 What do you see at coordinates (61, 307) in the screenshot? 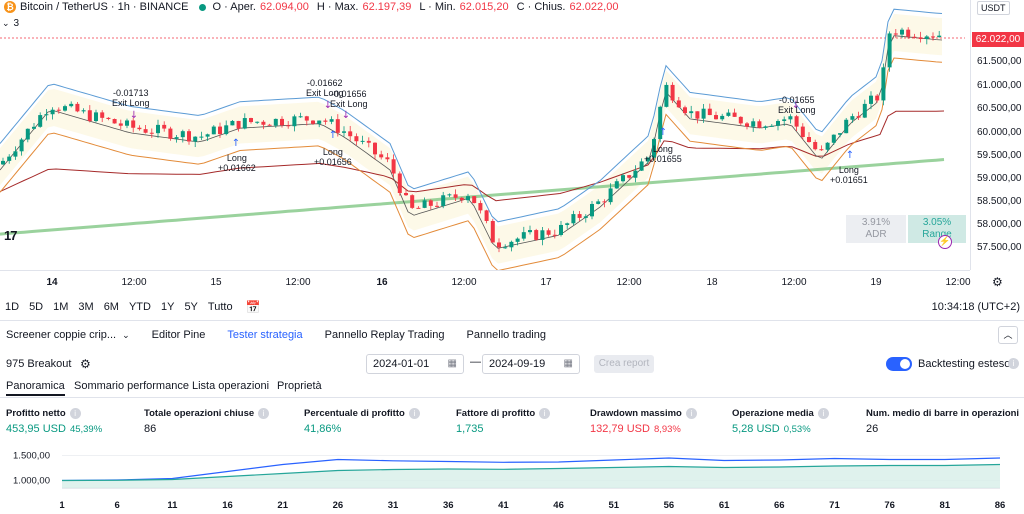
I see `interval-1m: 1M` at bounding box center [61, 307].